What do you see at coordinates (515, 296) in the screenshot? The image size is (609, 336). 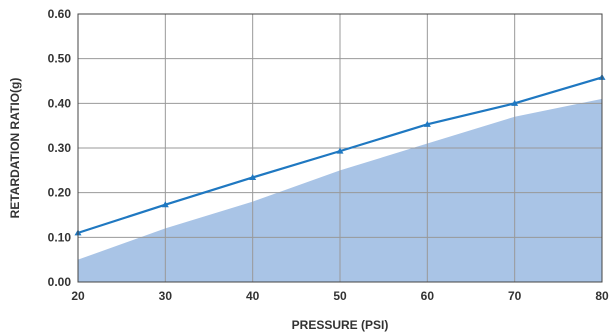 I see `x-tick-label: 70` at bounding box center [515, 296].